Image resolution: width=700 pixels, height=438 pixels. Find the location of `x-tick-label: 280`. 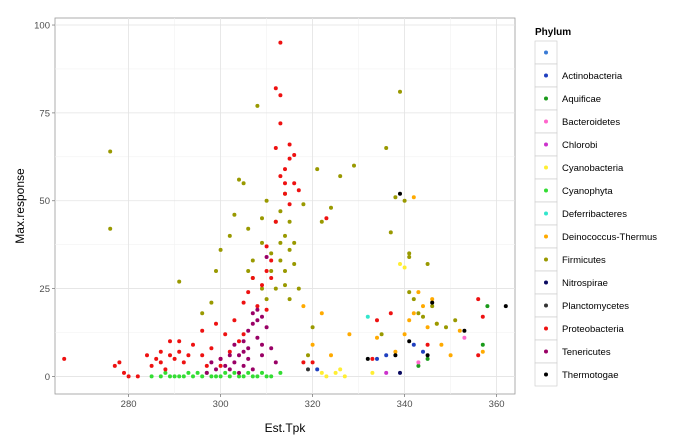

x-tick-label: 280 is located at coordinates (129, 404).